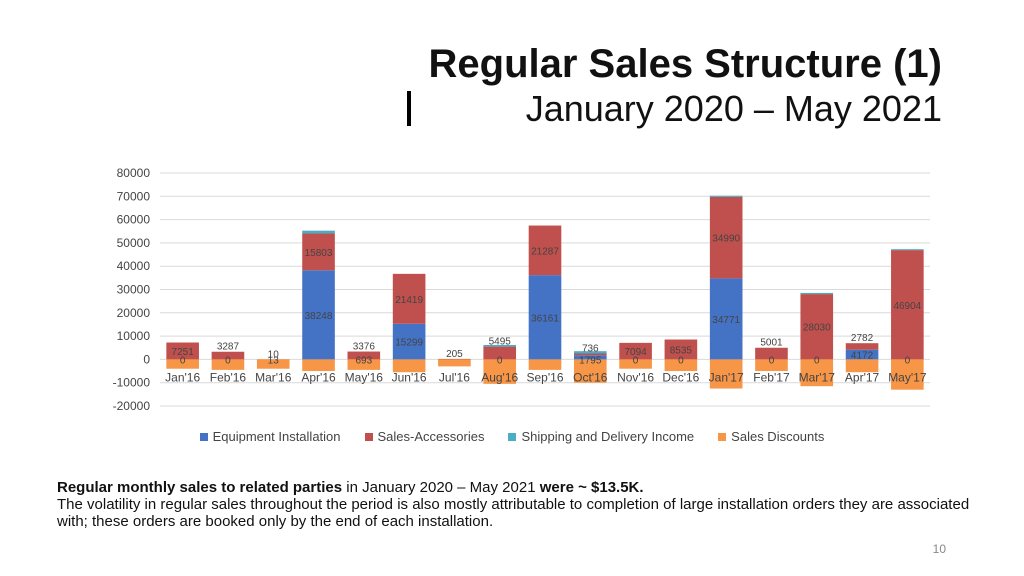  Describe the element at coordinates (907, 306) in the screenshot. I see `data-label-accessories: 46904` at that location.